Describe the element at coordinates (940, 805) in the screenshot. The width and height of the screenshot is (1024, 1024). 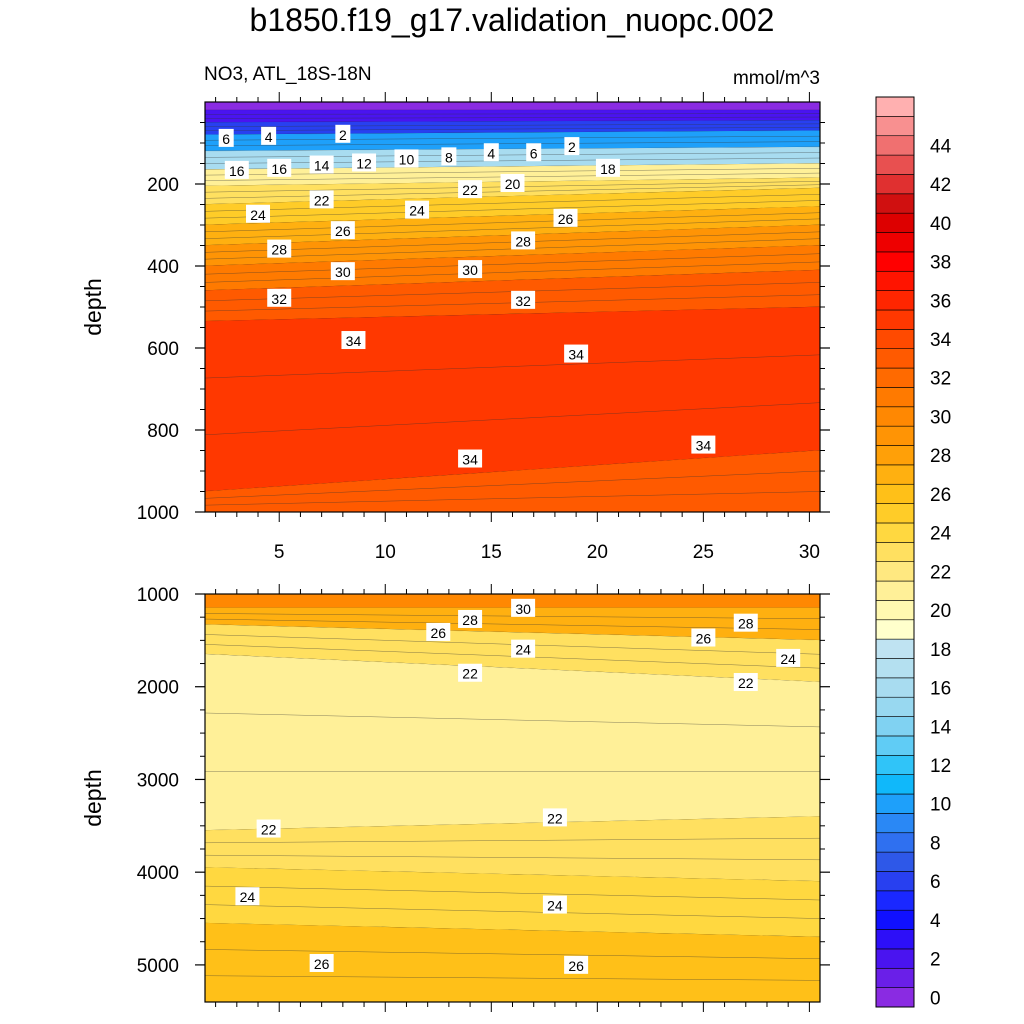
I see `colorbar-tick-label: 10` at that location.